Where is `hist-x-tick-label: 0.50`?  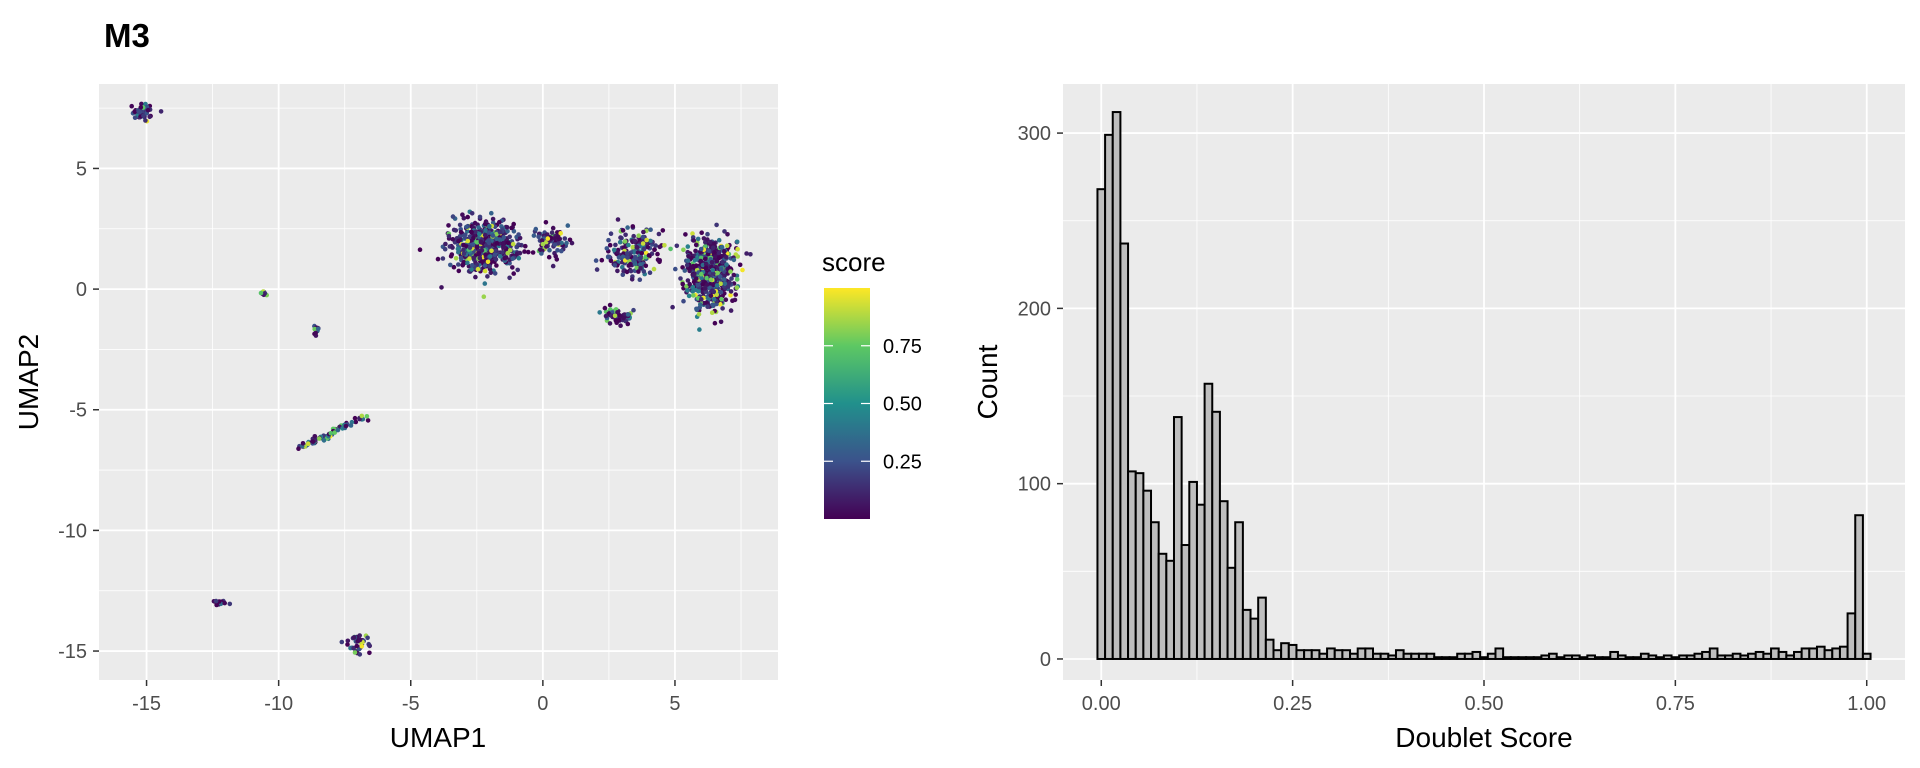 hist-x-tick-label: 0.50 is located at coordinates (1484, 704).